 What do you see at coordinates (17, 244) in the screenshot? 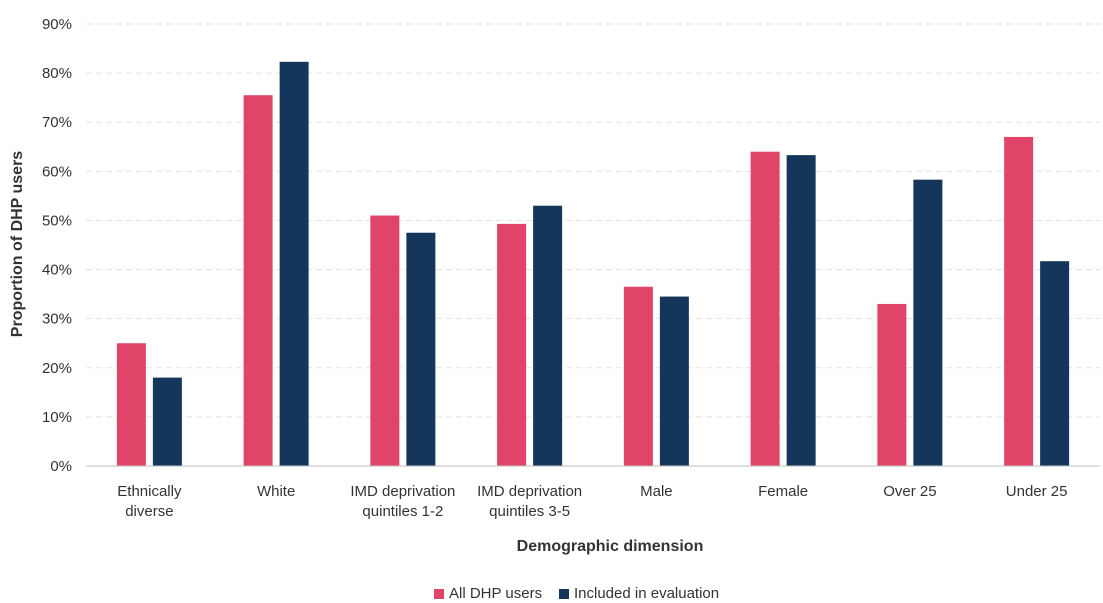
I see `y-axis-title: Proportion of DHP users` at bounding box center [17, 244].